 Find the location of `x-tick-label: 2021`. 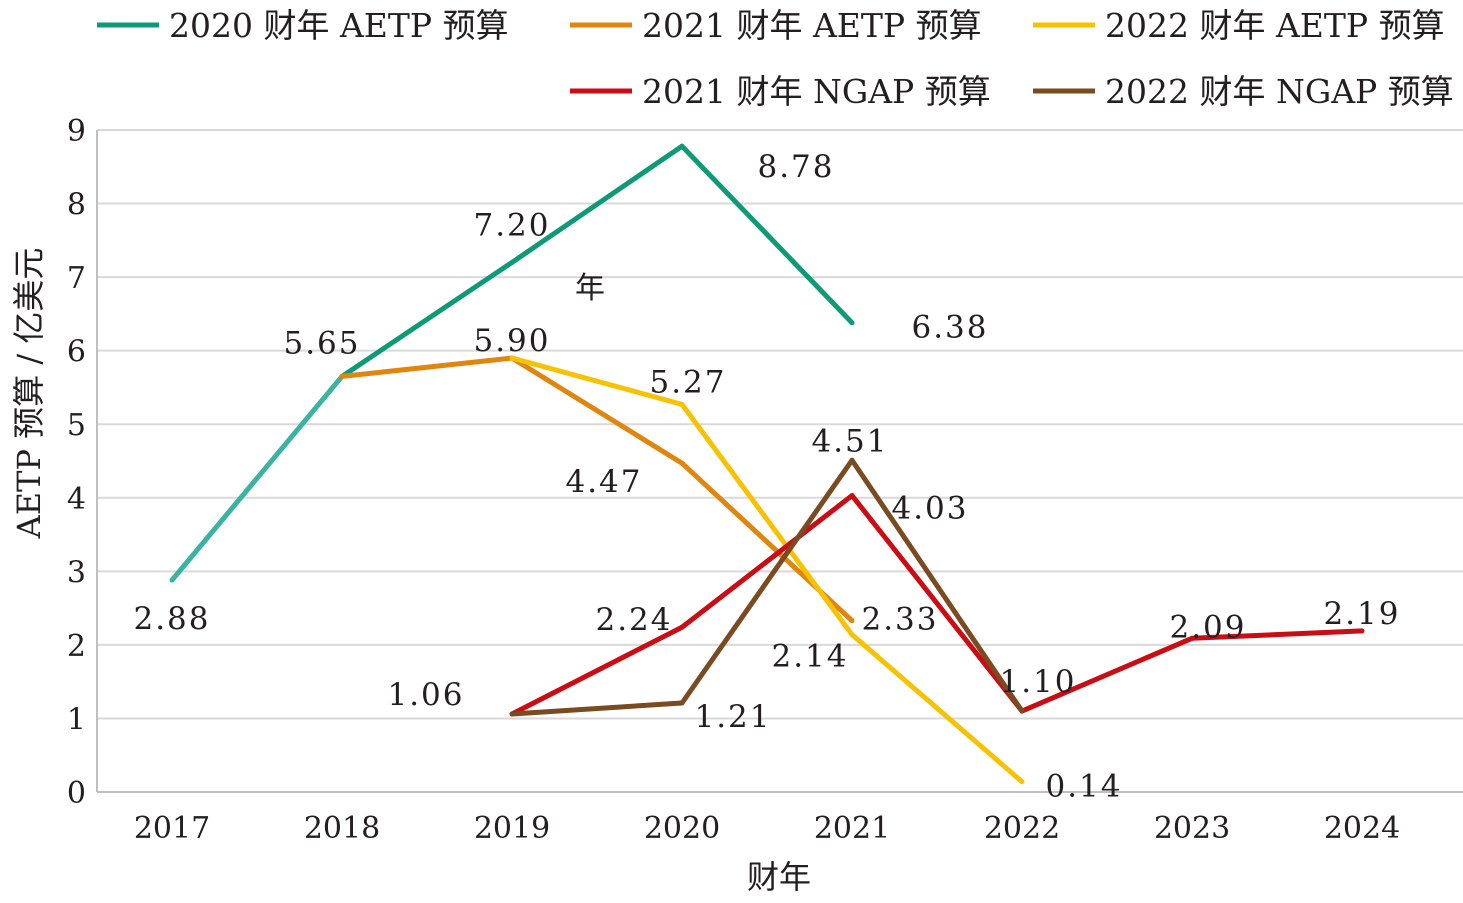

x-tick-label: 2021 is located at coordinates (852, 828).